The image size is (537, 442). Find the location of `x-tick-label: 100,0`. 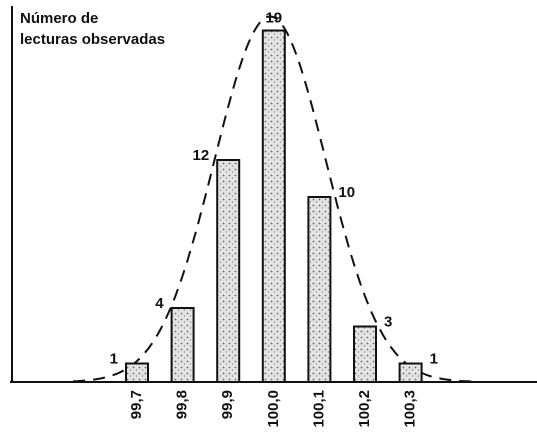

x-tick-label: 100,0 is located at coordinates (273, 409).